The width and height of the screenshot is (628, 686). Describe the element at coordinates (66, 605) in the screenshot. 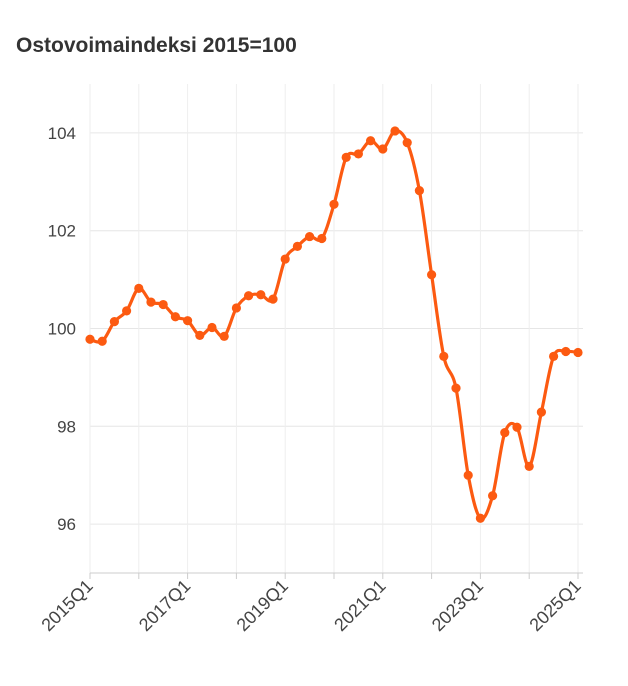

I see `x-tick-label: 2015Q1` at that location.